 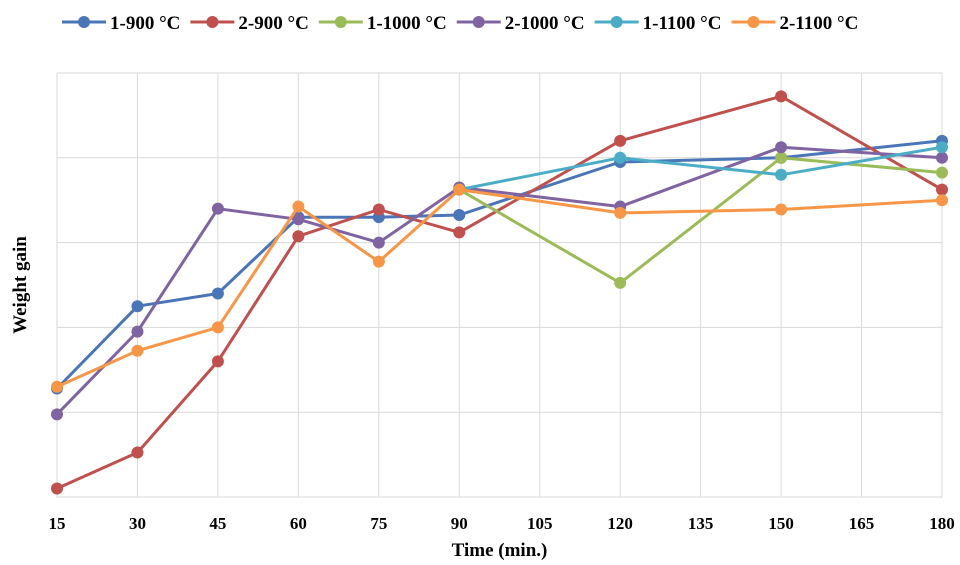 I want to click on legend-item: 1-1100 °C, so click(x=658, y=23).